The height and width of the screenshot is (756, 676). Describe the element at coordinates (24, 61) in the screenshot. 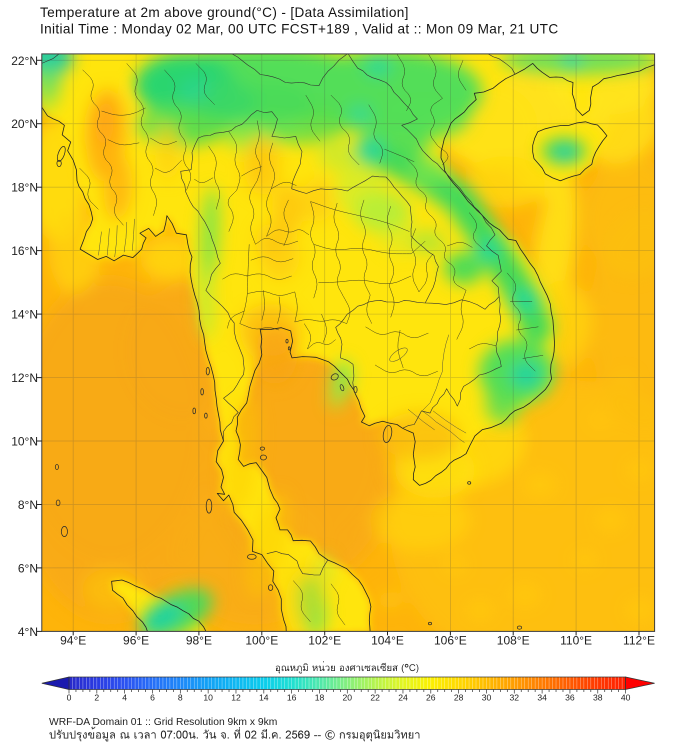

I see `svg-text: 22°N` at that location.